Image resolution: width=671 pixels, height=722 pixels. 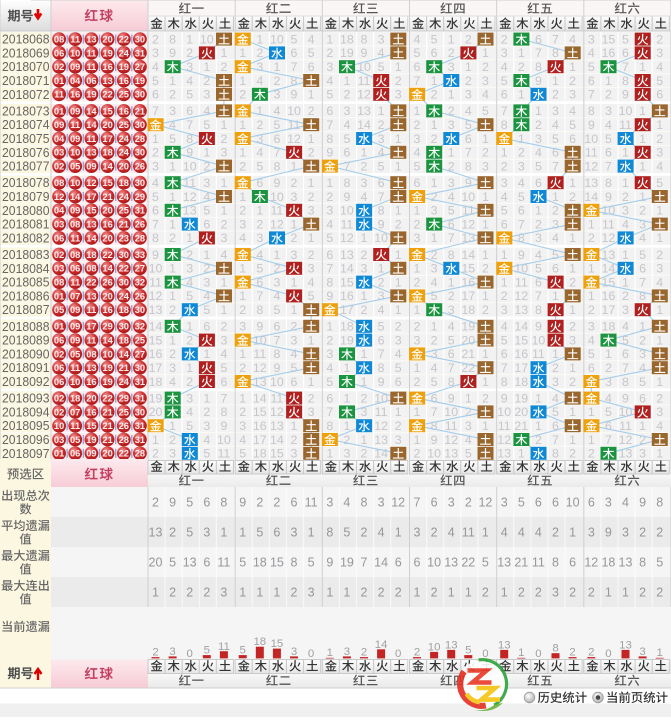 I want to click on svg-text: 01, so click(x=59, y=111).